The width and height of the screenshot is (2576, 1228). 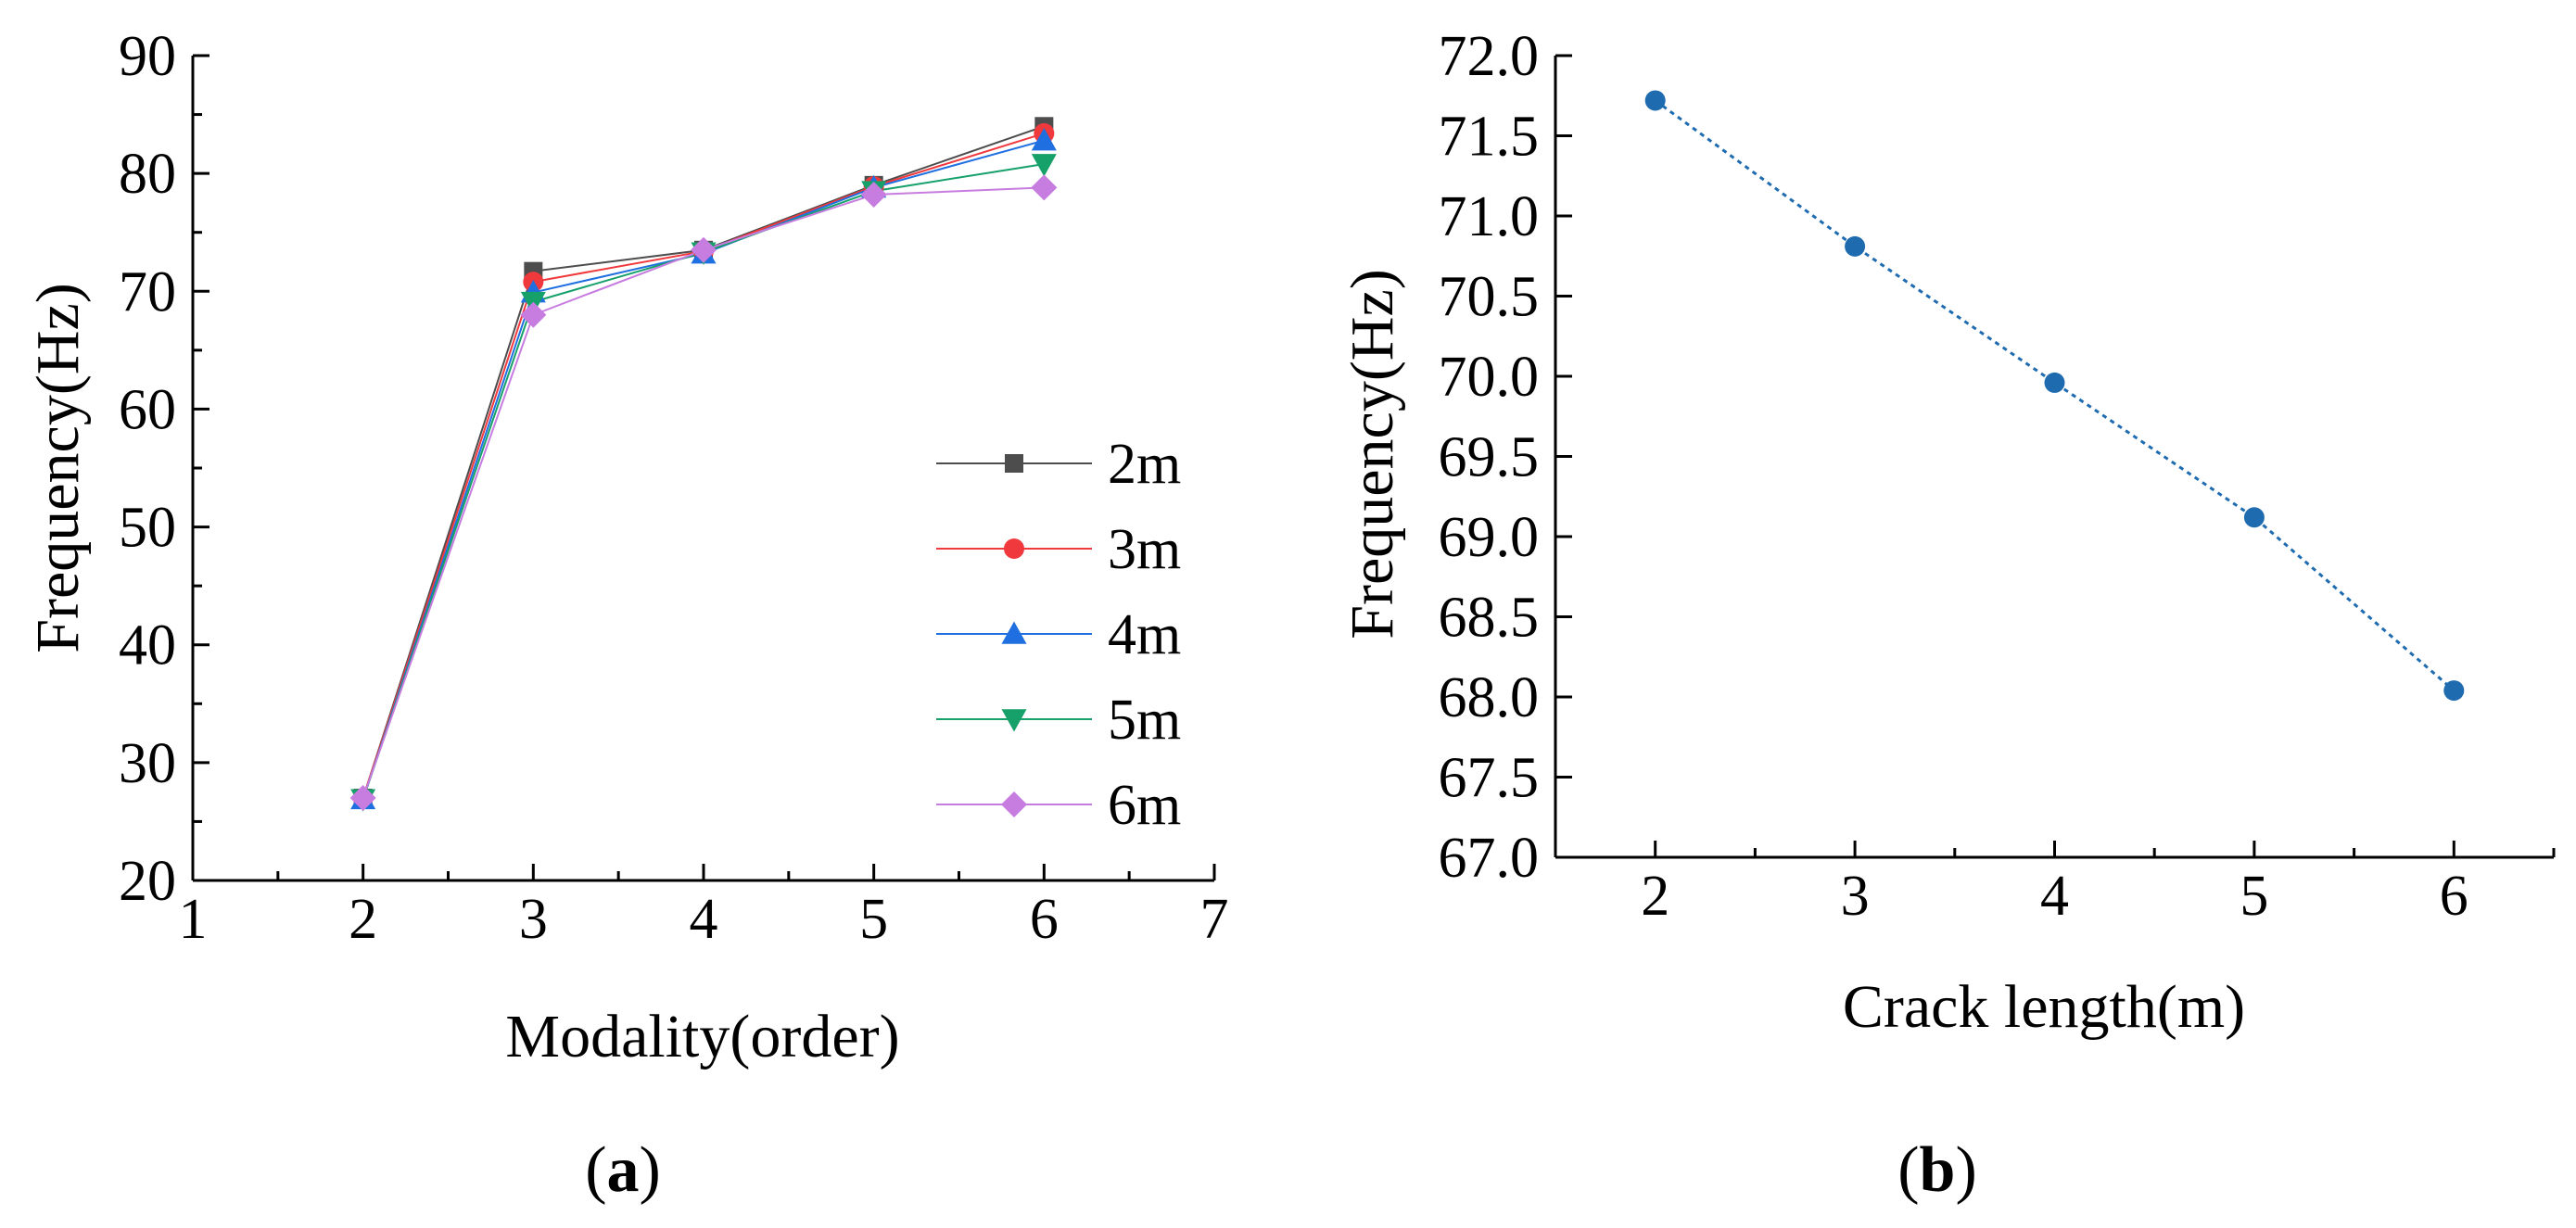 I want to click on chart-b-y-tick-label: 67.0, so click(x=1489, y=858).